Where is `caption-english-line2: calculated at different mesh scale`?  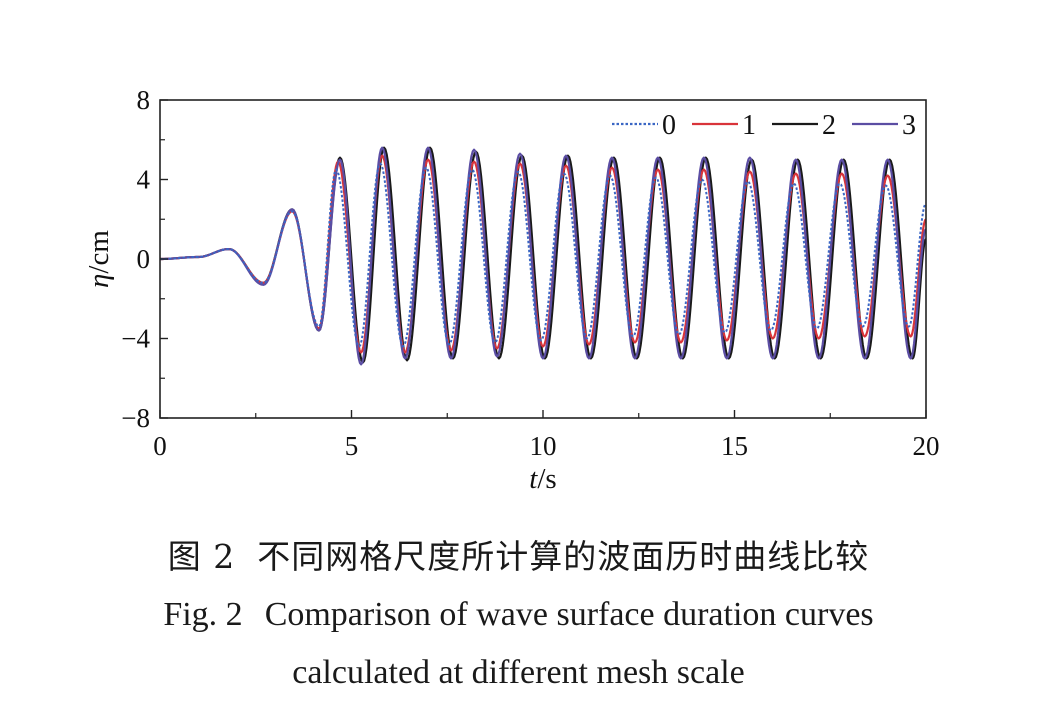 caption-english-line2: calculated at different mesh scale is located at coordinates (518, 672).